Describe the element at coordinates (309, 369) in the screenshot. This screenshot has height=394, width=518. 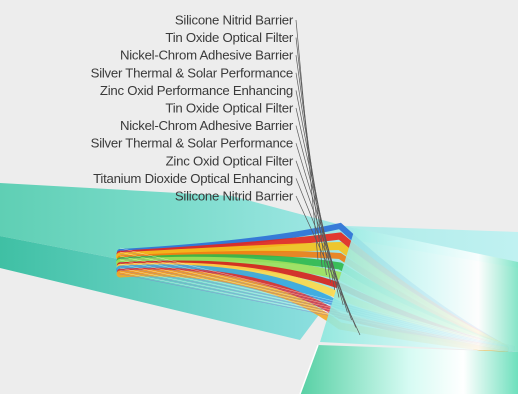
I see `sheet-edge` at that location.